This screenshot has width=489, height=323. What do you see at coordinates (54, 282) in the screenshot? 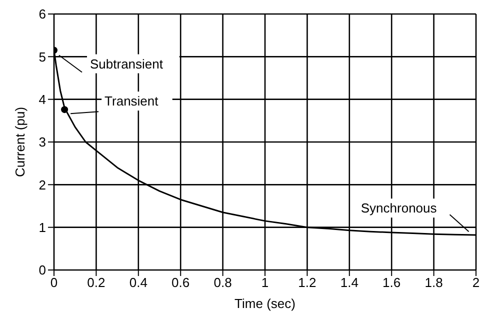
I see `x-tick-label: 0` at bounding box center [54, 282].